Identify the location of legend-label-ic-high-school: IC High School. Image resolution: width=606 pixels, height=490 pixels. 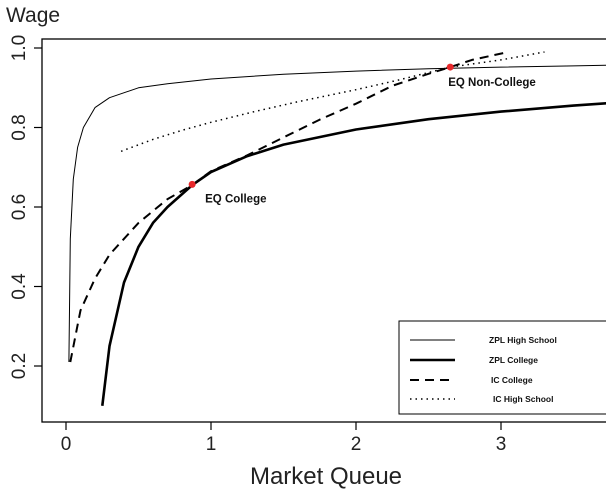
(523, 399).